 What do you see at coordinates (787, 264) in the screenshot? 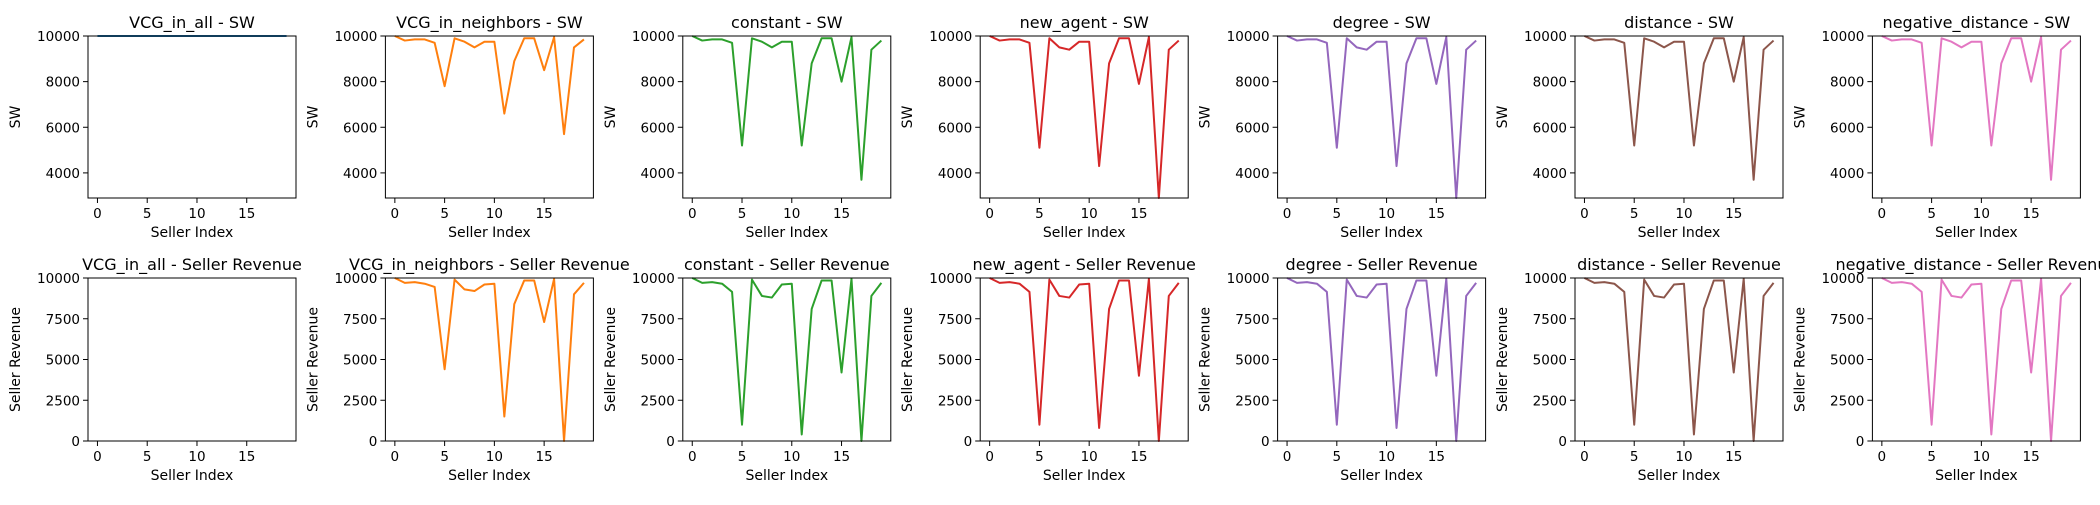
I see `chart-title: constant - Seller Revenue` at bounding box center [787, 264].